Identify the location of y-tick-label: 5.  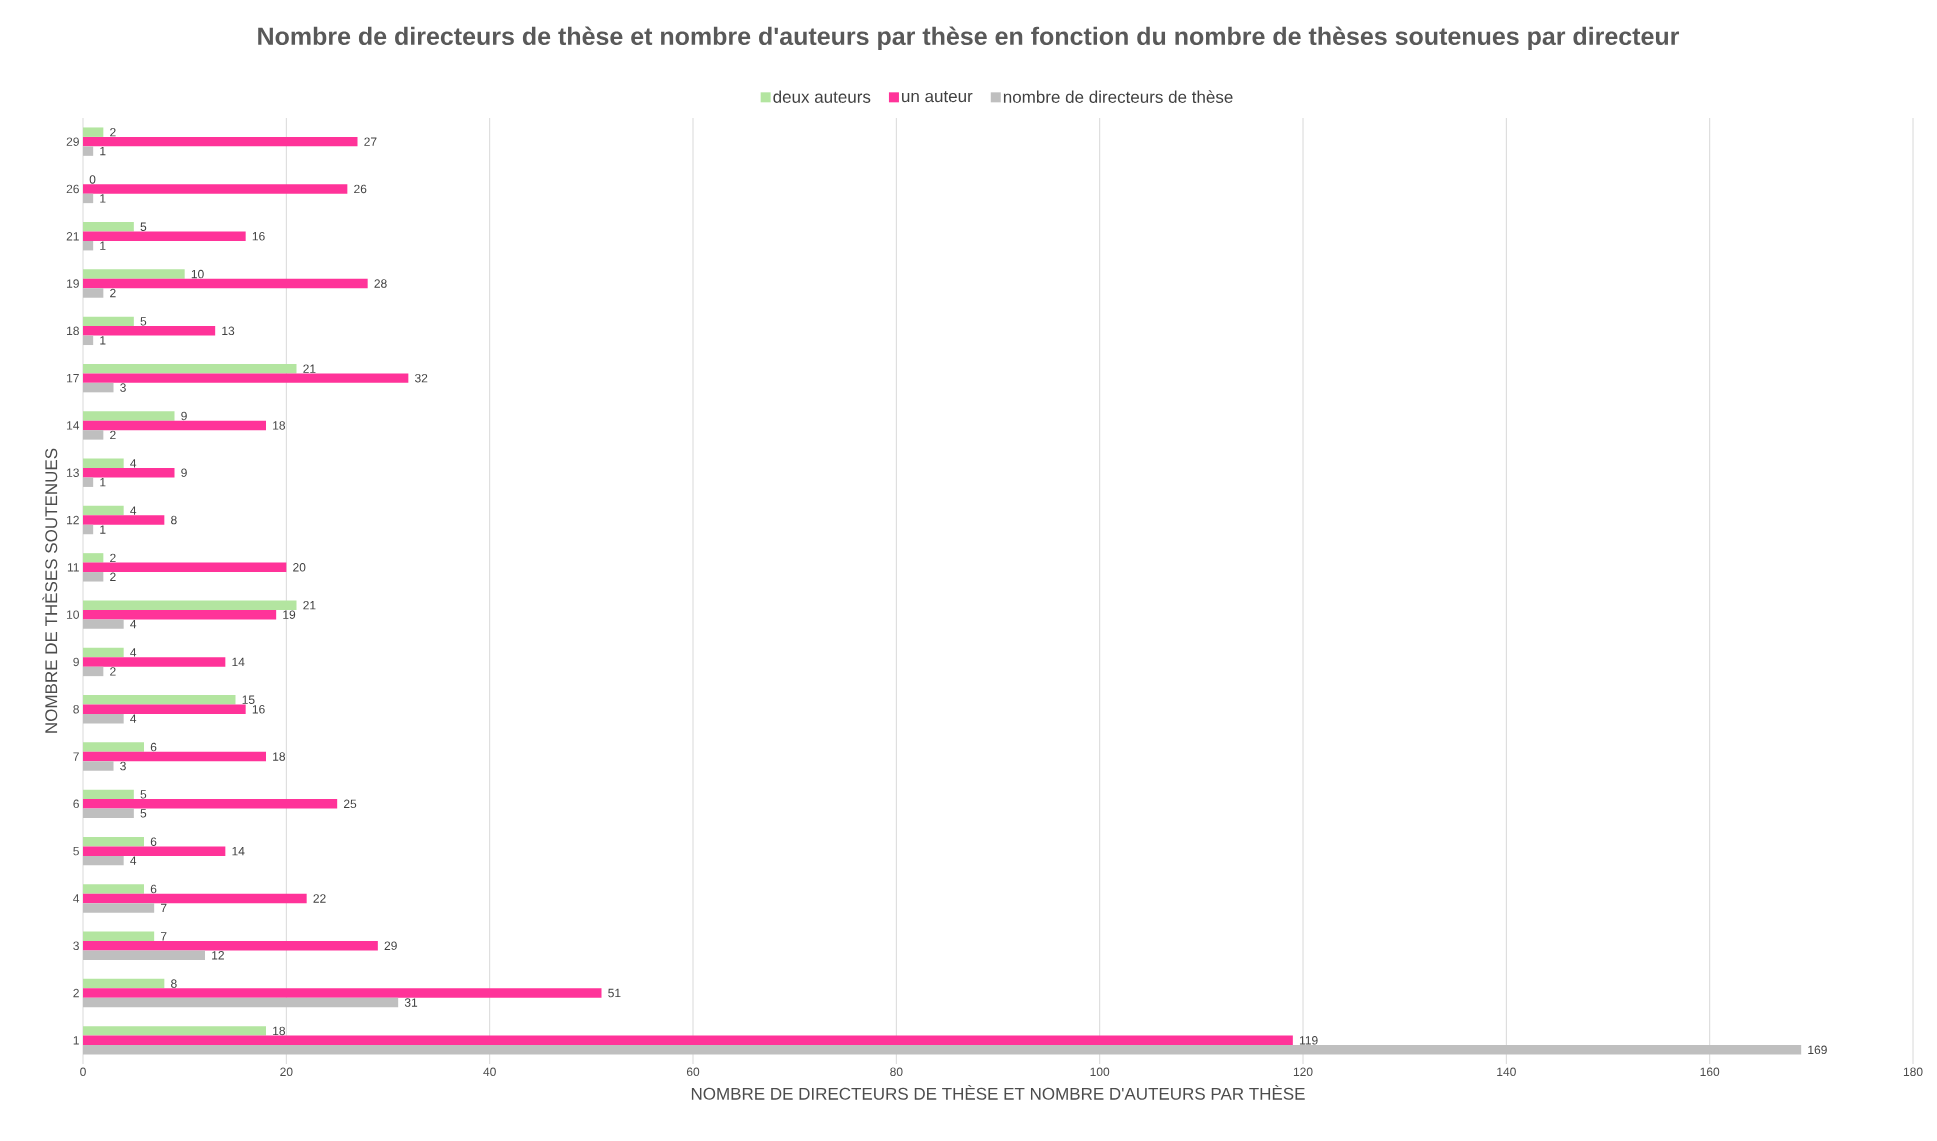
(76, 851).